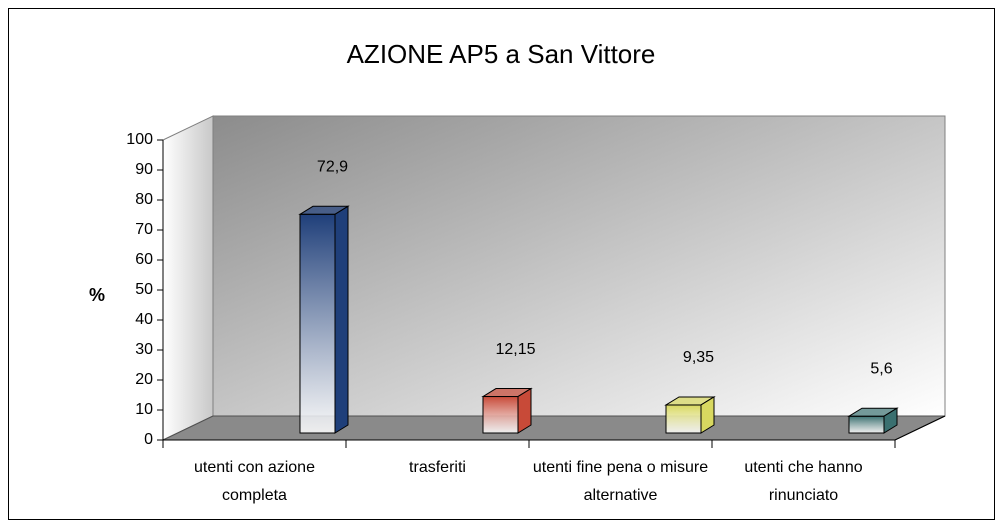 Image resolution: width=1003 pixels, height=528 pixels. What do you see at coordinates (144, 409) in the screenshot?
I see `y-tick-label: 10` at bounding box center [144, 409].